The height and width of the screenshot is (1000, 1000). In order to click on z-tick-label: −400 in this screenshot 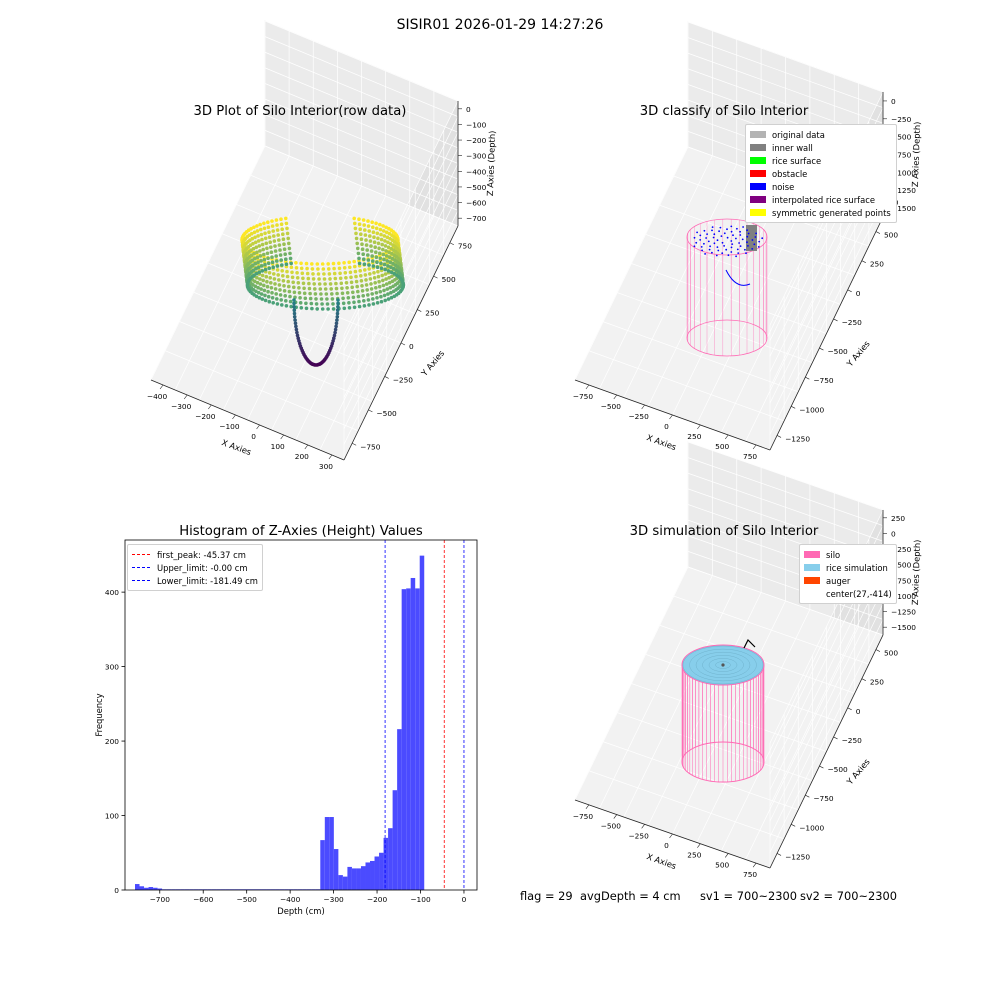, I will do `click(476, 171)`.